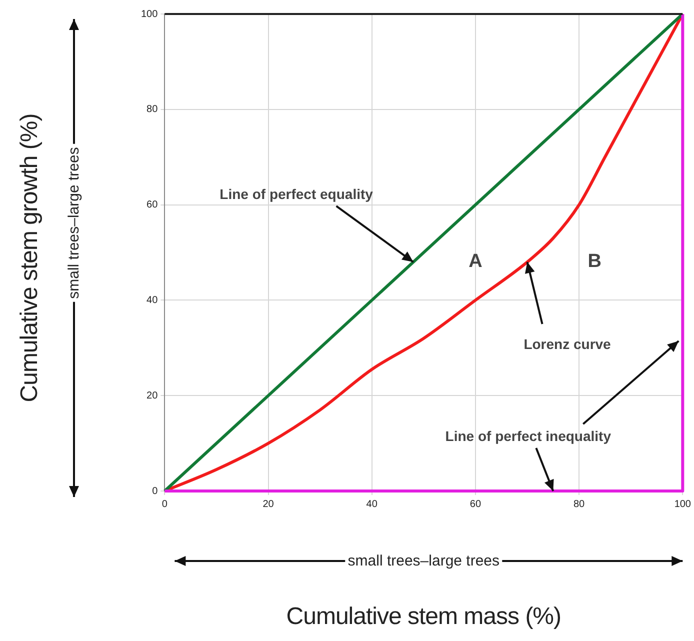  What do you see at coordinates (372, 504) in the screenshot?
I see `x-tick-label: 40` at bounding box center [372, 504].